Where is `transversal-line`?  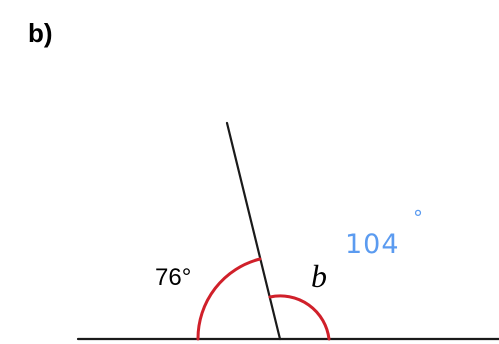
transversal-line is located at coordinates (253, 231).